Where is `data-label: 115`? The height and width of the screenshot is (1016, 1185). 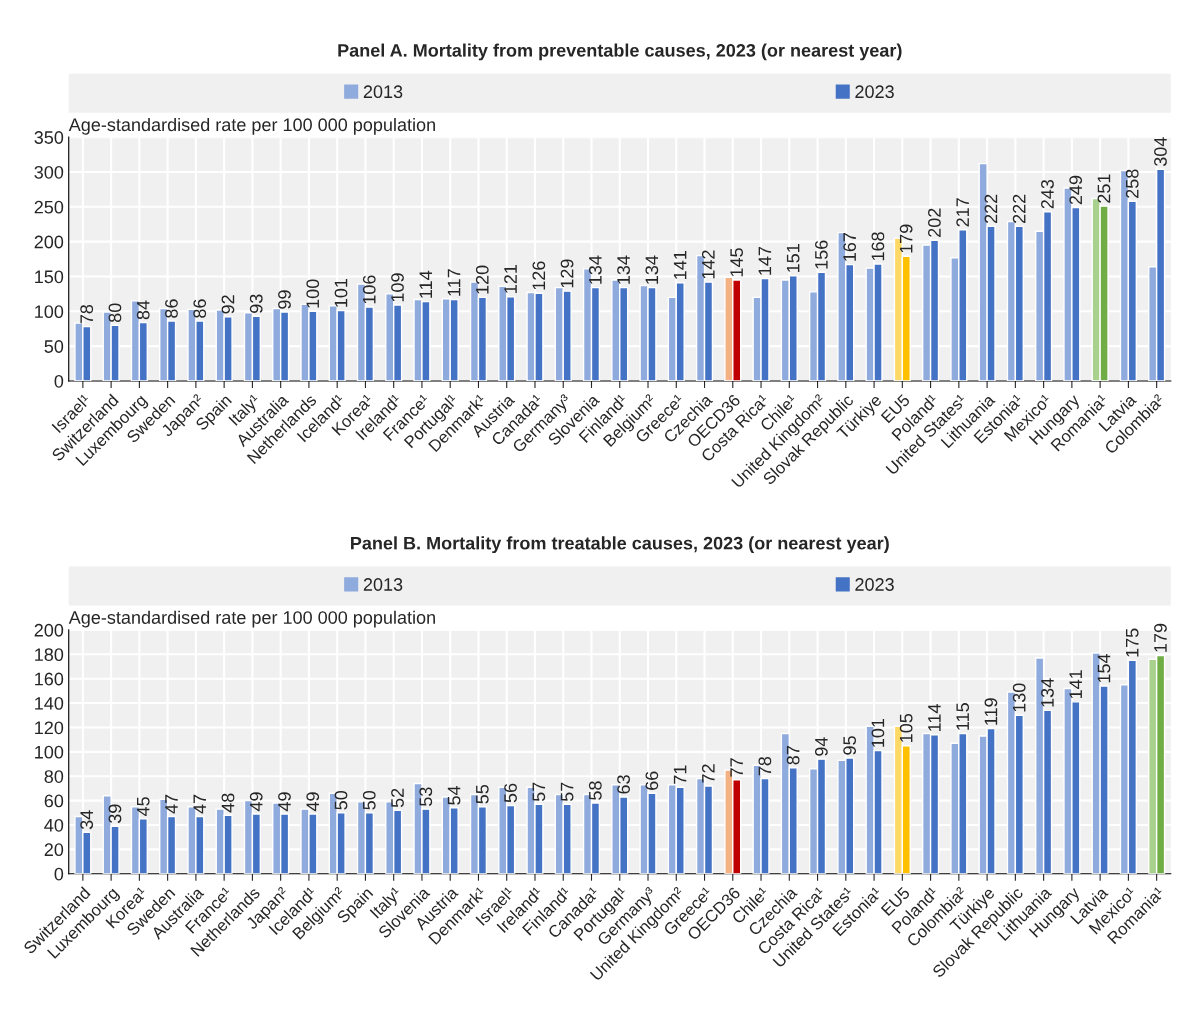 data-label: 115 is located at coordinates (963, 716).